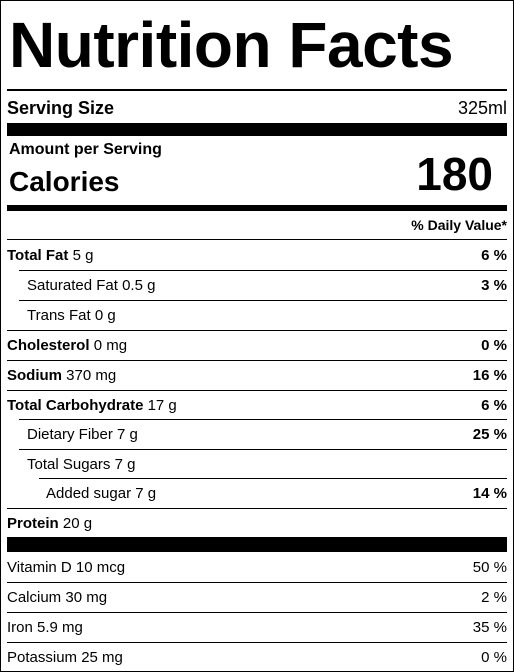 The image size is (514, 672). Describe the element at coordinates (459, 225) in the screenshot. I see `daily-value-header: % Daily Value*` at that location.